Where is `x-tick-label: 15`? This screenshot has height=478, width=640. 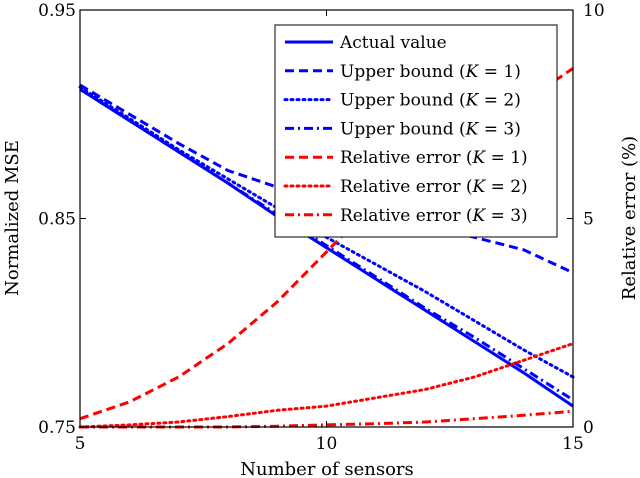 x-tick-label: 15 is located at coordinates (573, 444).